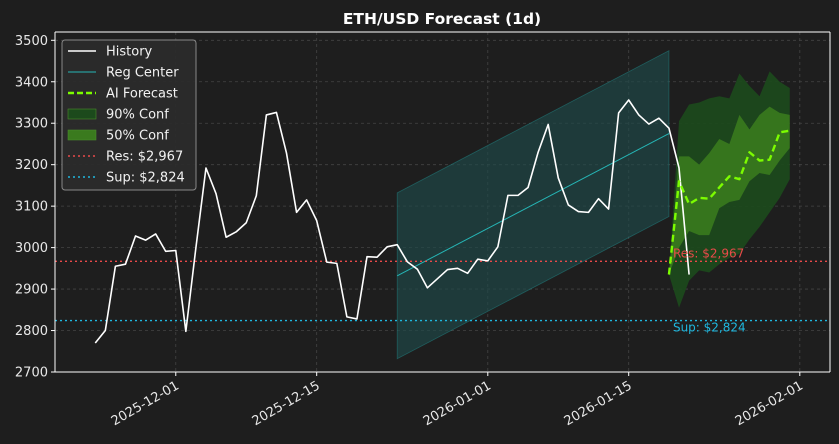 The width and height of the screenshot is (839, 444). Describe the element at coordinates (31, 373) in the screenshot. I see `y-tick-label: 2700` at that location.